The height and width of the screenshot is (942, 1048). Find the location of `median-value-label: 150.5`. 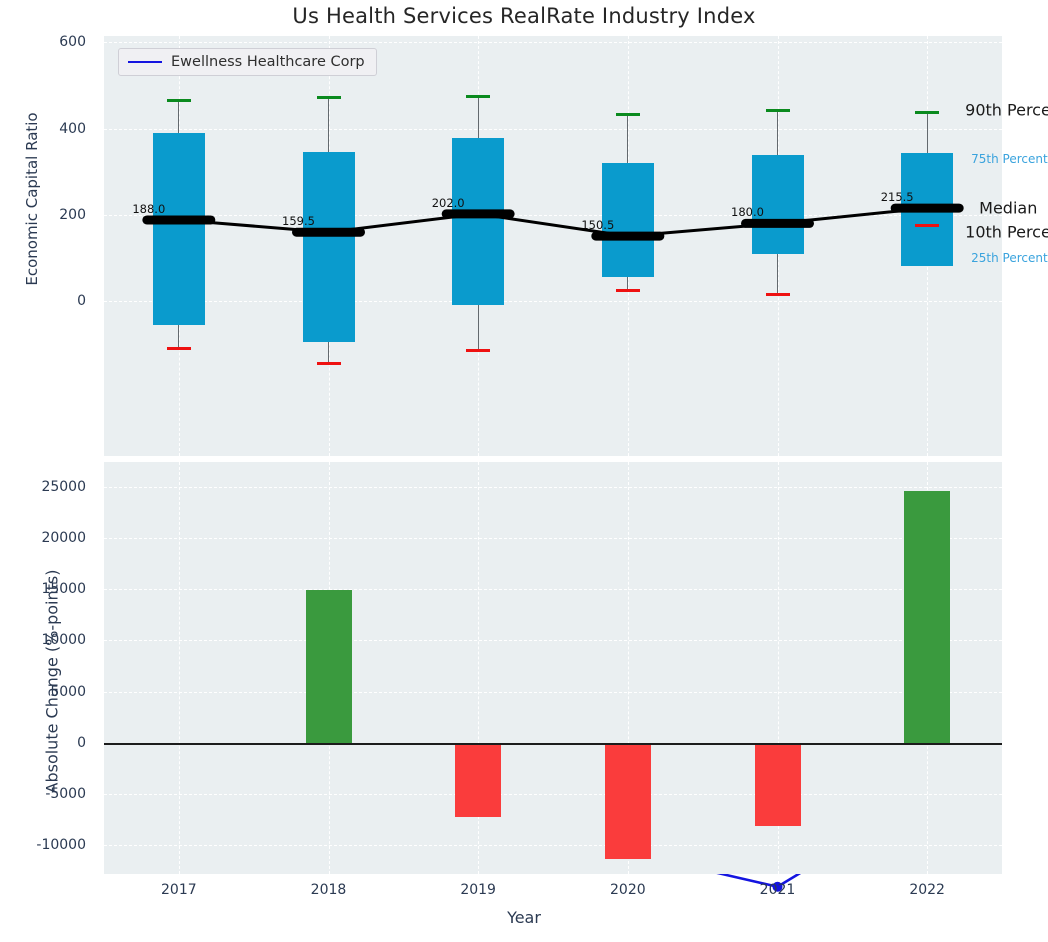

median-value-label: 150.5 is located at coordinates (598, 225).